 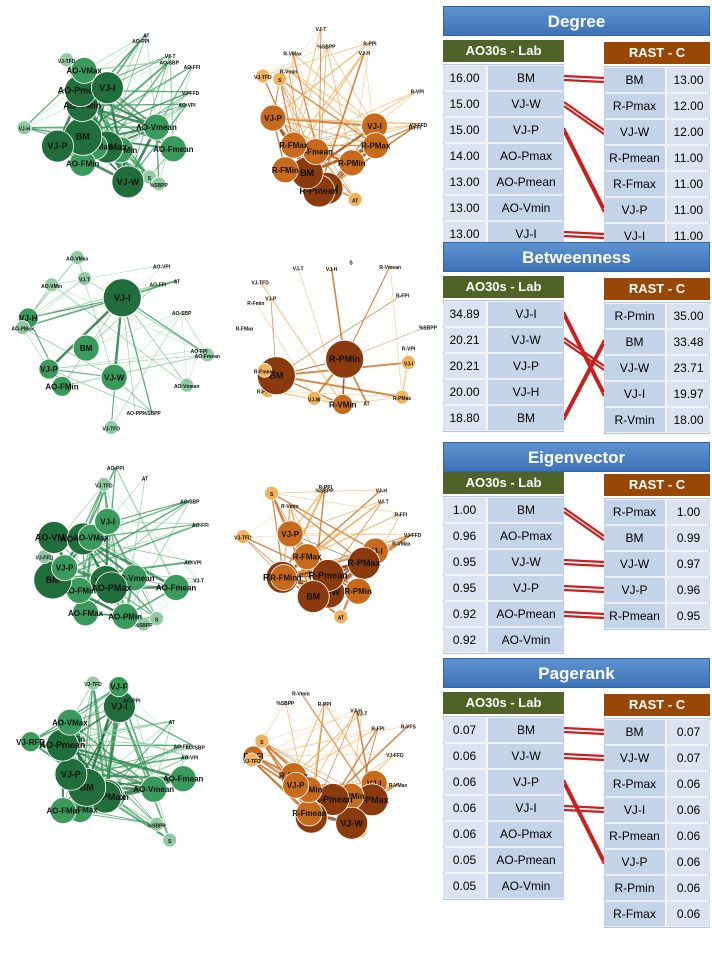 What do you see at coordinates (190, 502) in the screenshot?
I see `node-ao-sbp: AO-SBP` at bounding box center [190, 502].